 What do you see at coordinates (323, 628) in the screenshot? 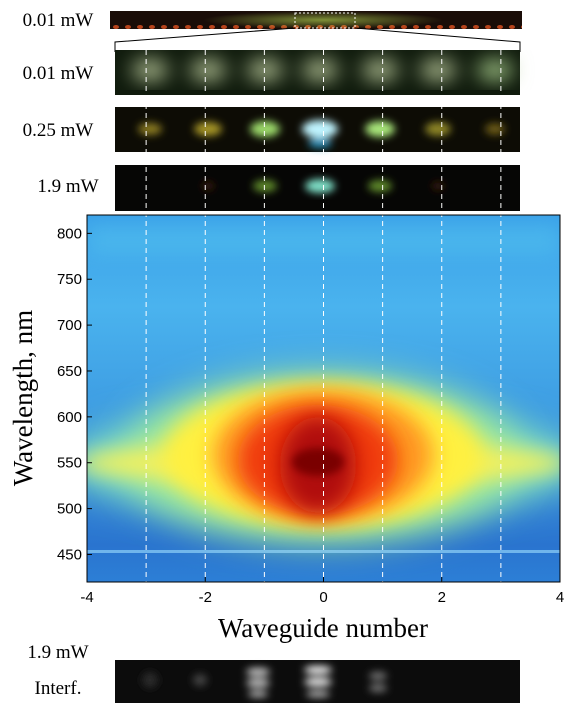
I see `x-axis-label: Waveguide number` at bounding box center [323, 628].